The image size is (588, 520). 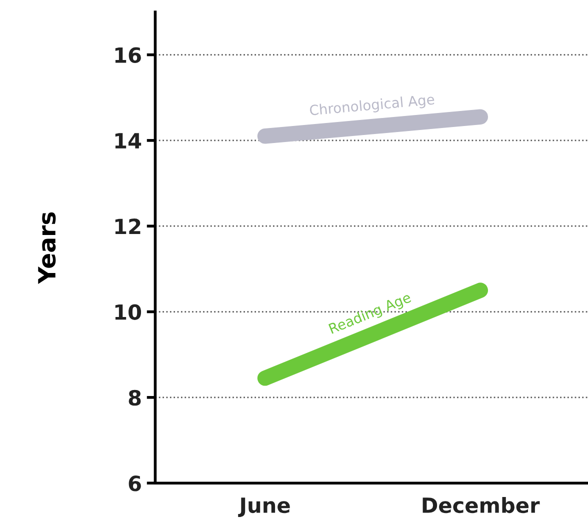 I want to click on y-tick-label: 12, so click(x=127, y=226).